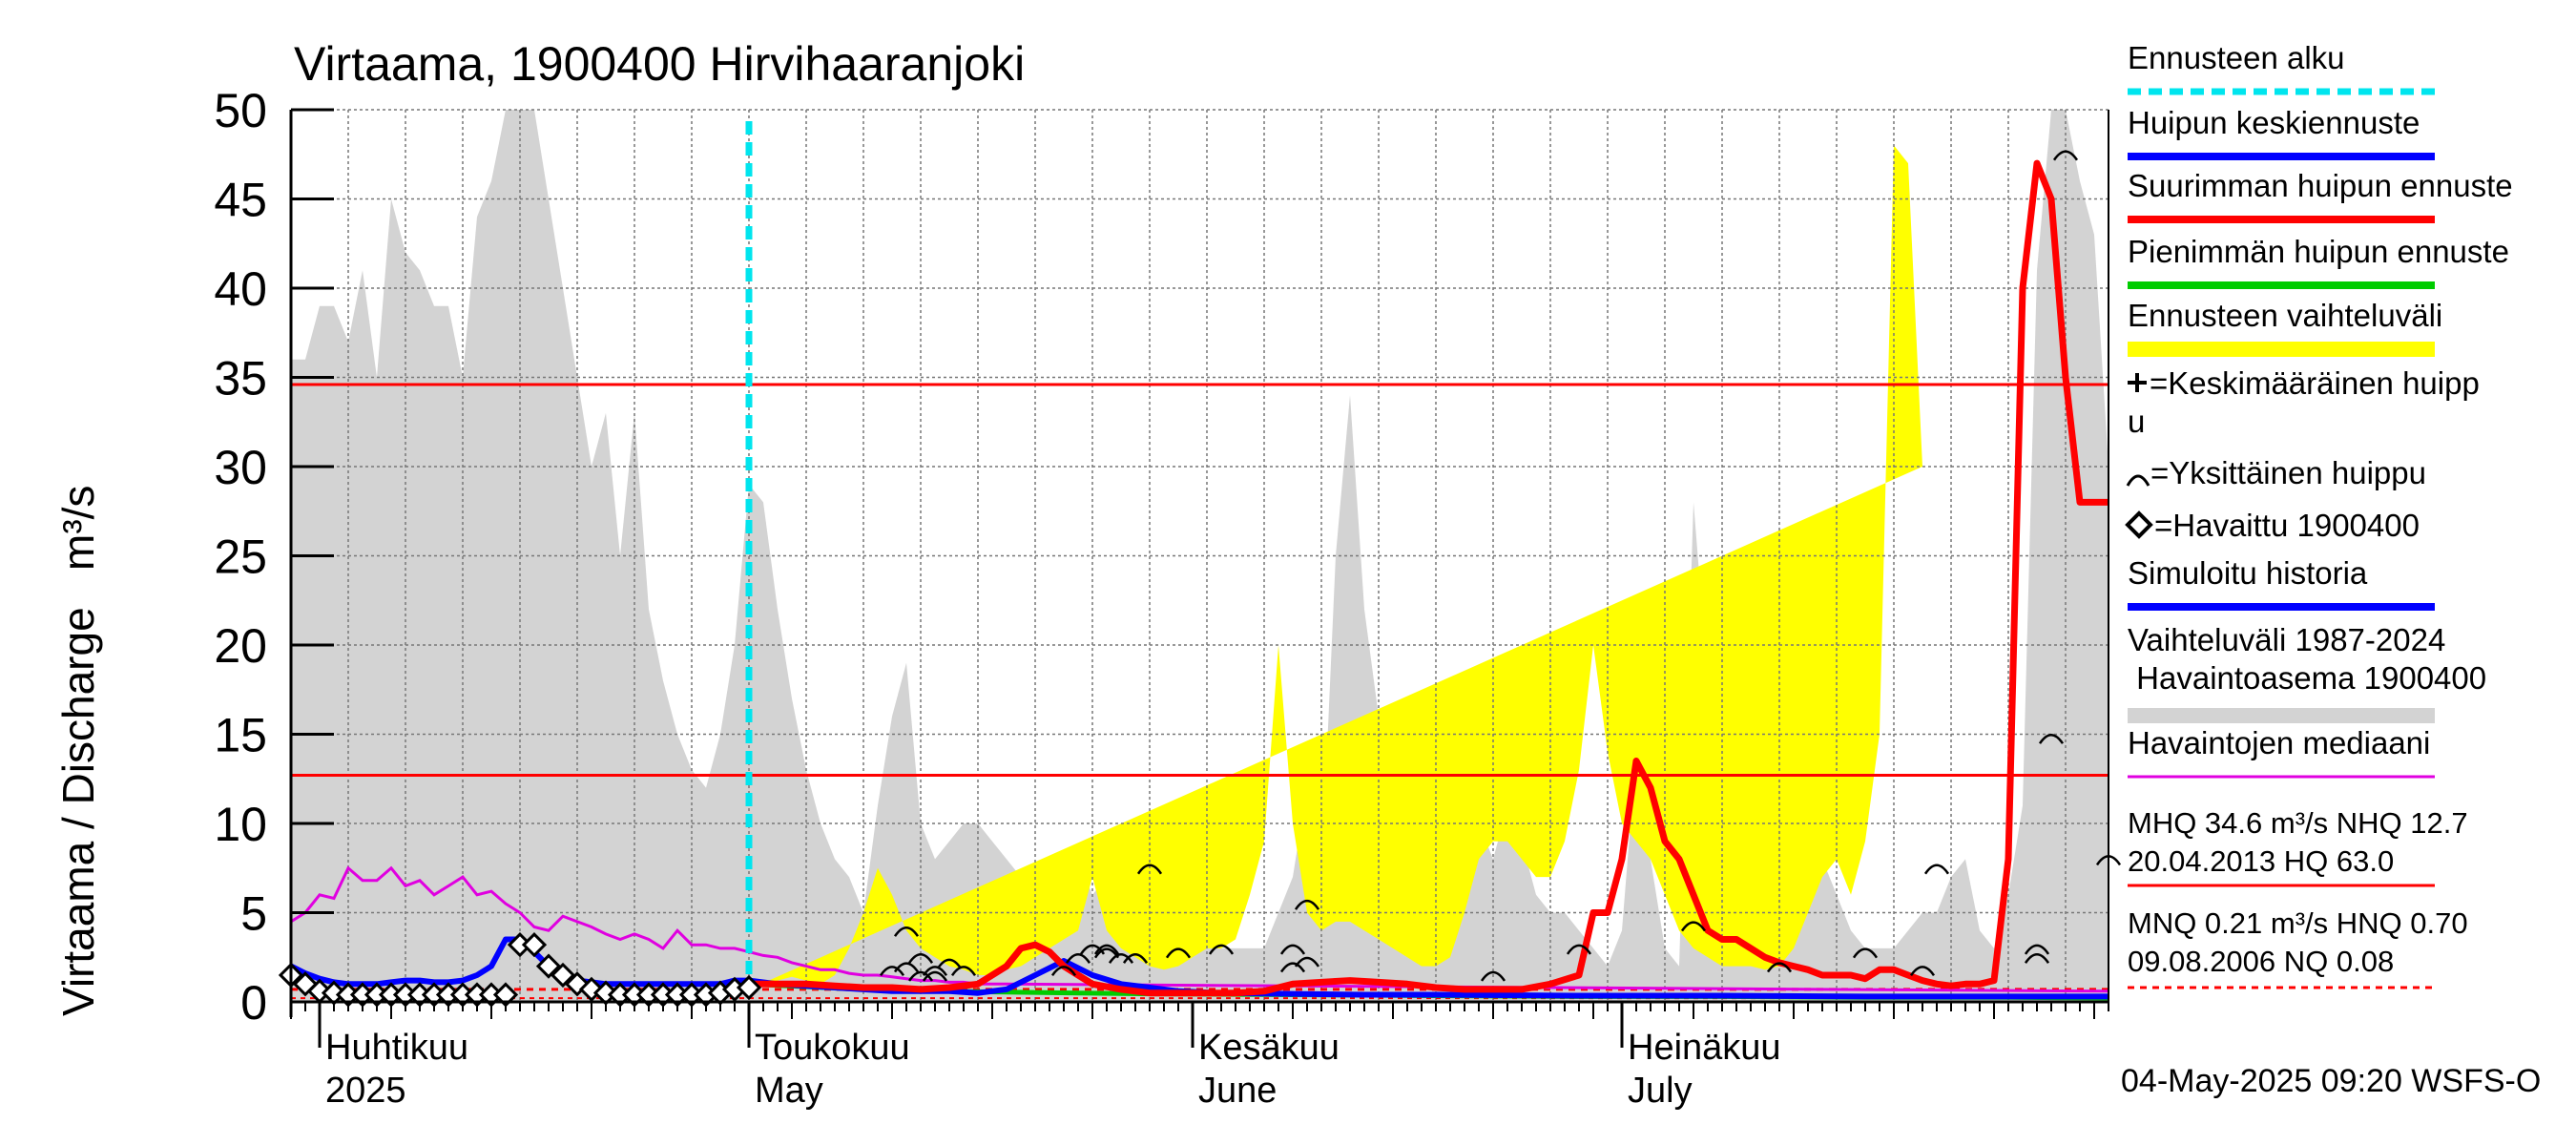  Describe the element at coordinates (240, 110) in the screenshot. I see `y-tick-label: 50` at that location.